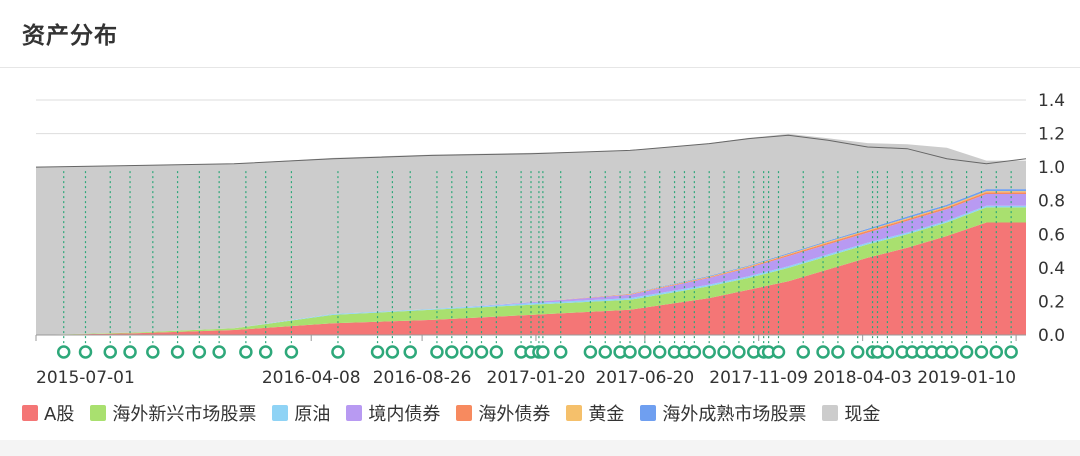  Describe the element at coordinates (85, 378) in the screenshot. I see `x-tick-label: 2015-07-01` at that location.